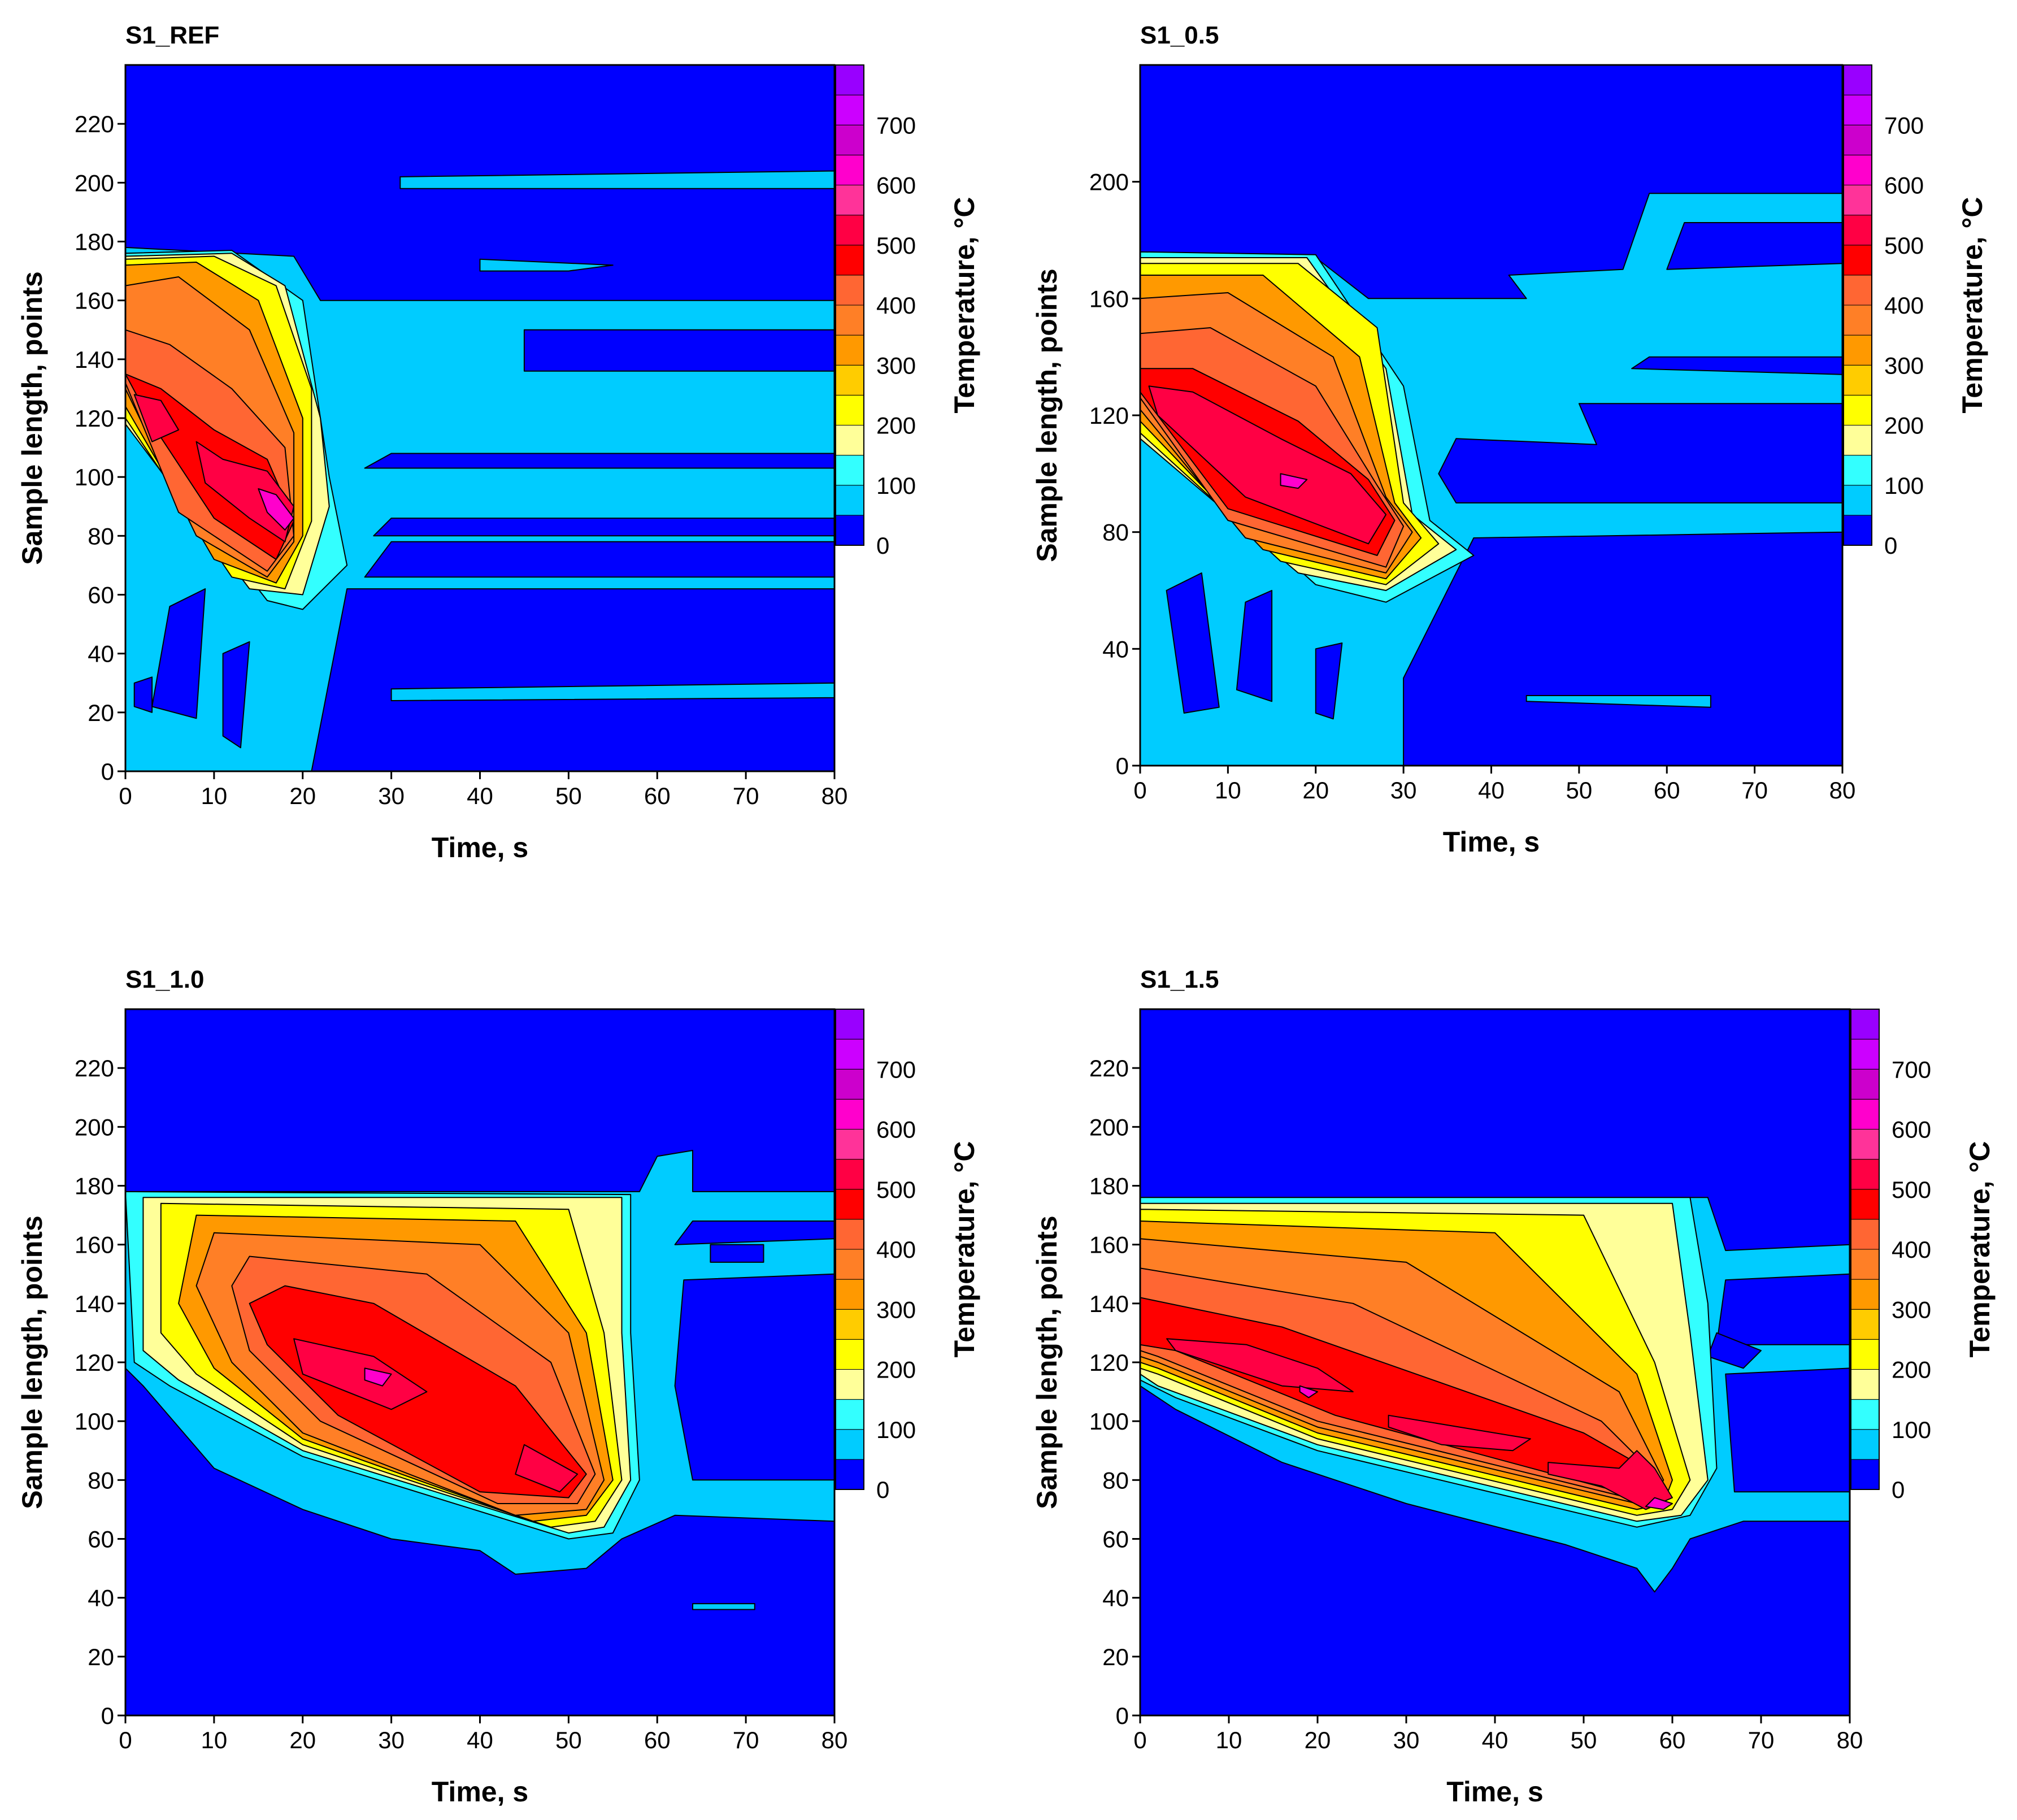 This screenshot has height=1820, width=2017. I want to click on x-tick-label: 60, so click(657, 1740).